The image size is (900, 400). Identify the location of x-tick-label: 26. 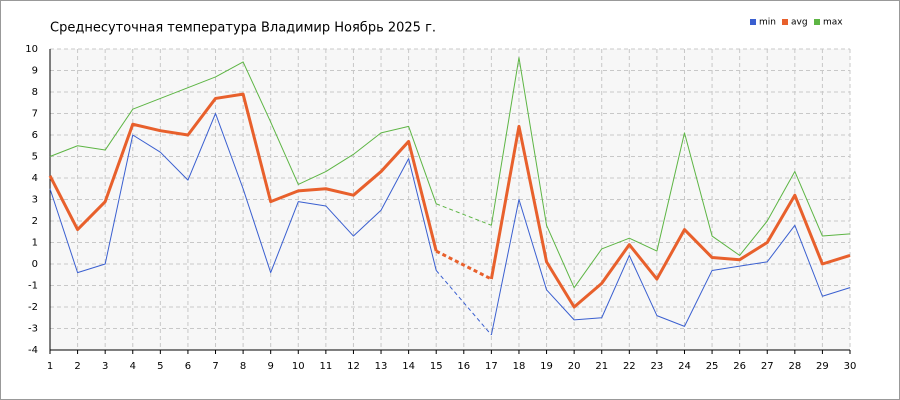
(739, 366).